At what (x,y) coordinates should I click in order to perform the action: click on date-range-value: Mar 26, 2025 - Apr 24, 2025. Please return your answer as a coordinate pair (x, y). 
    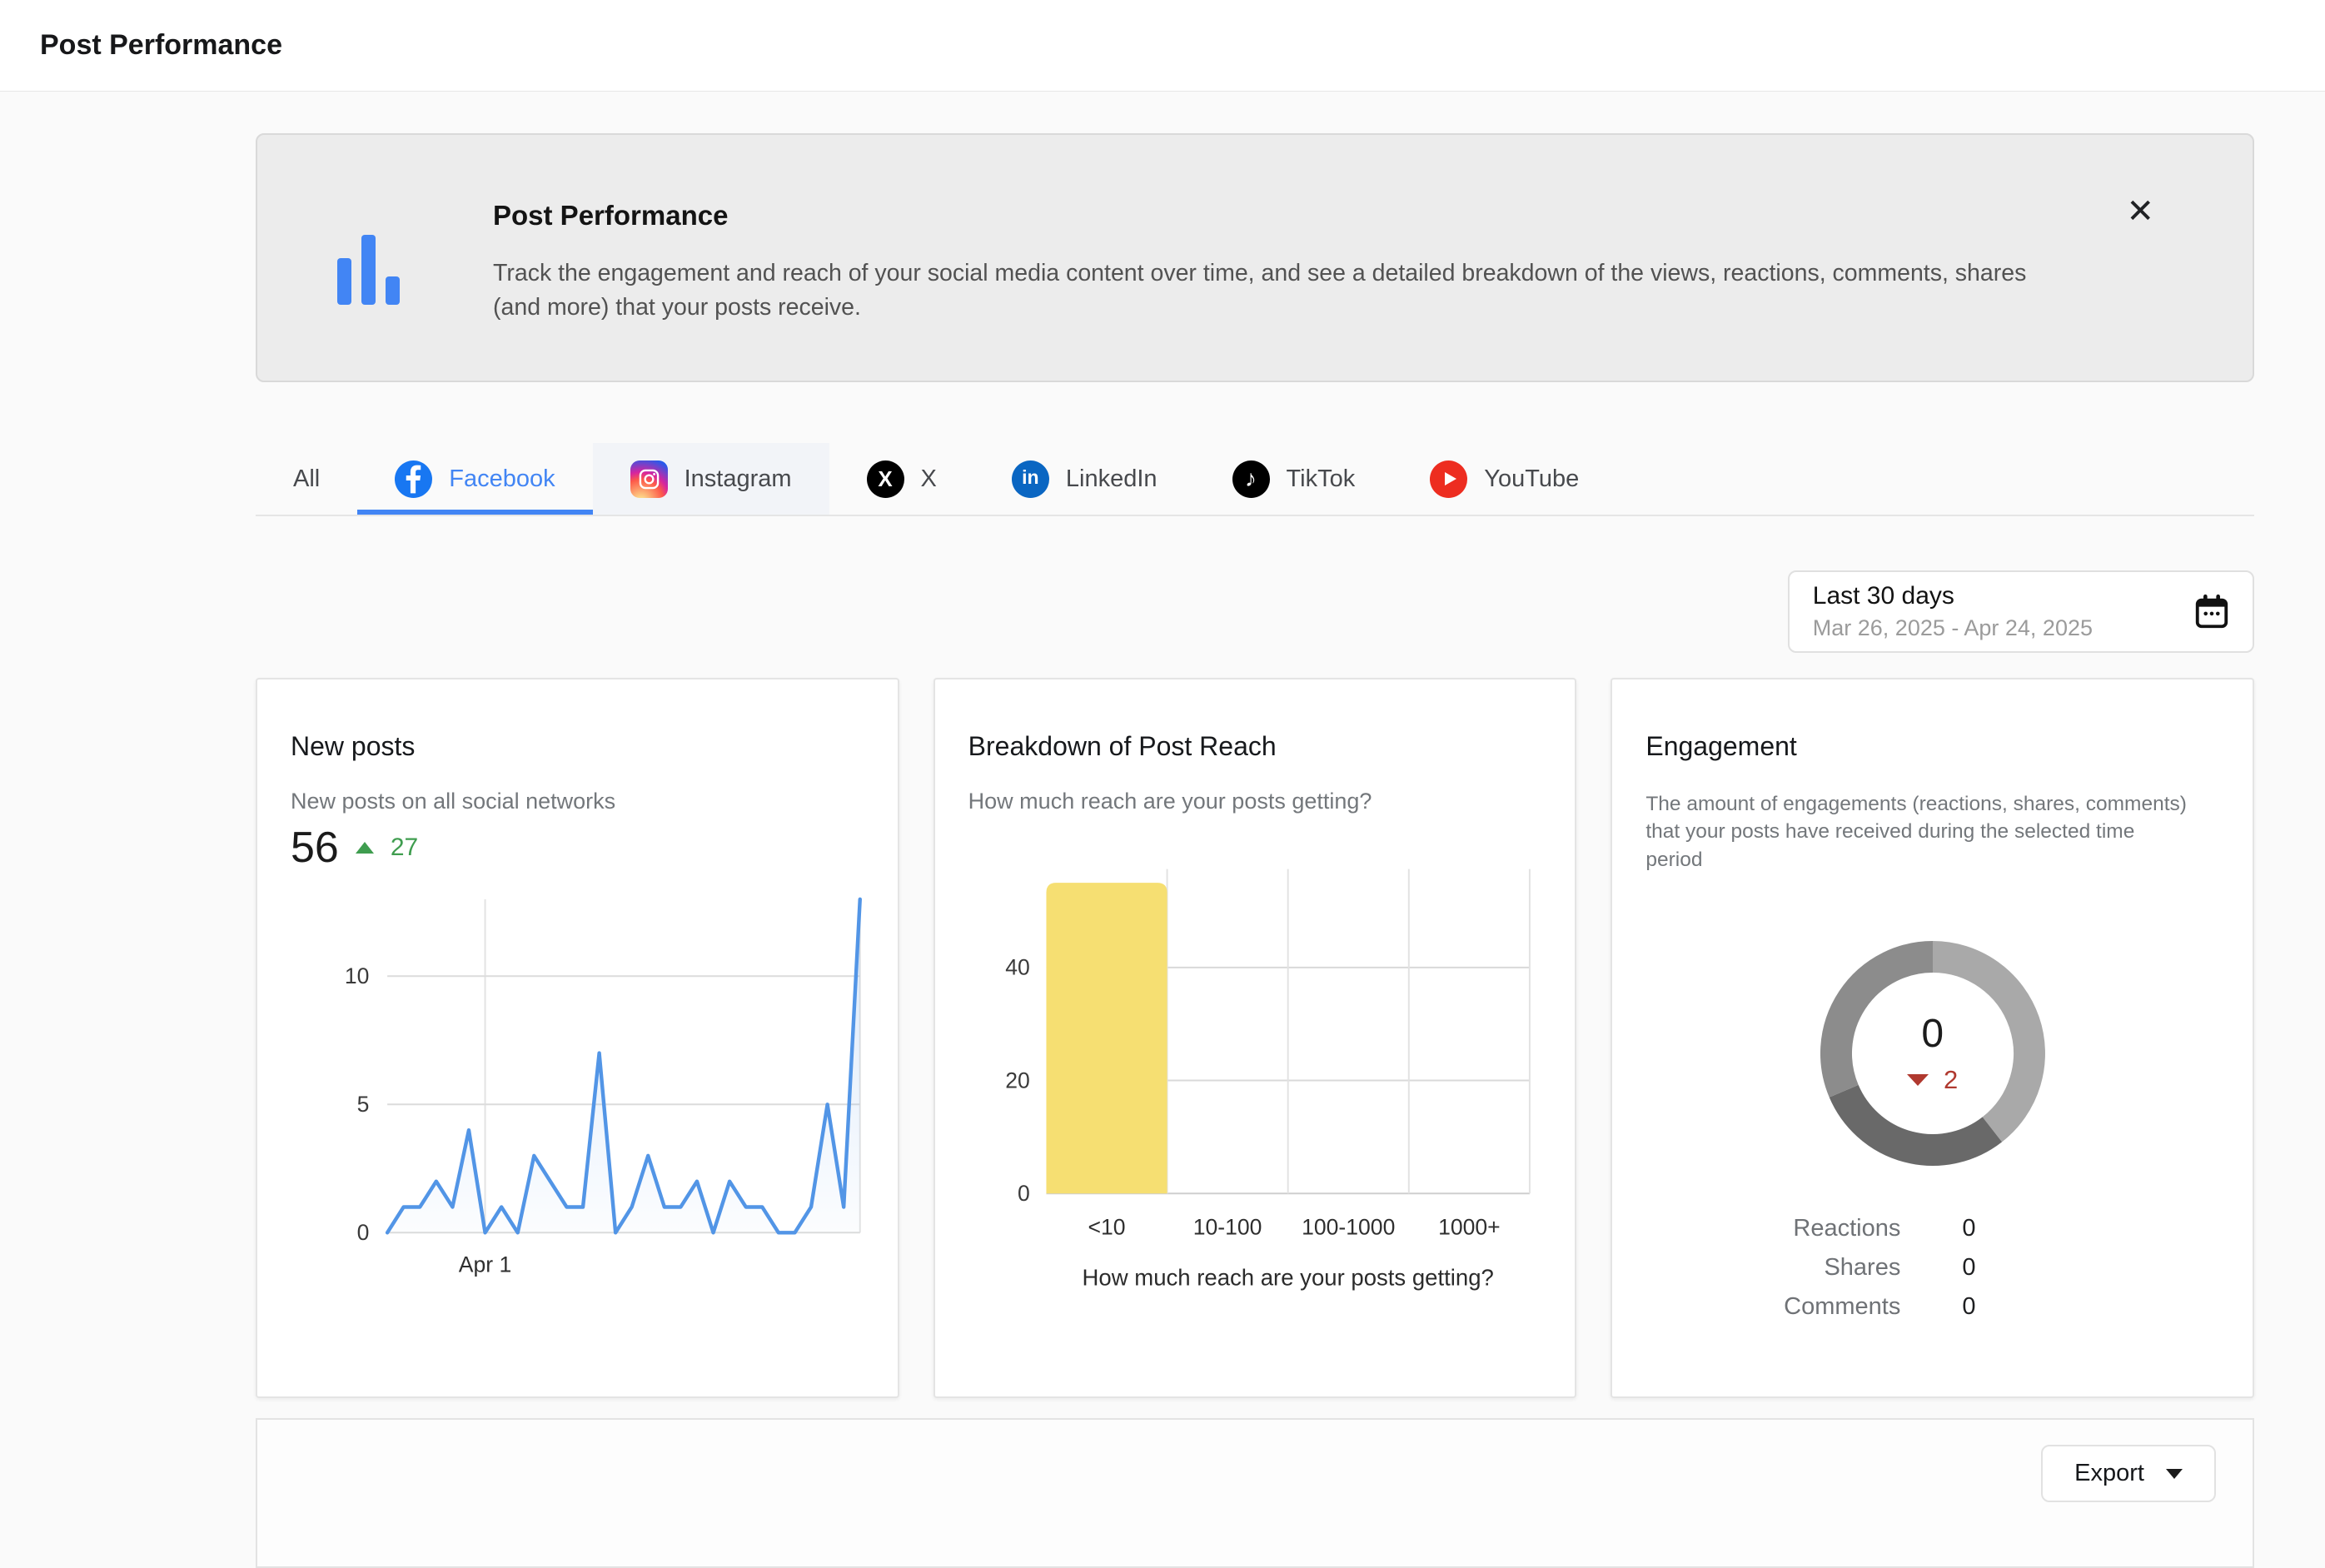
    Looking at the image, I should click on (1953, 627).